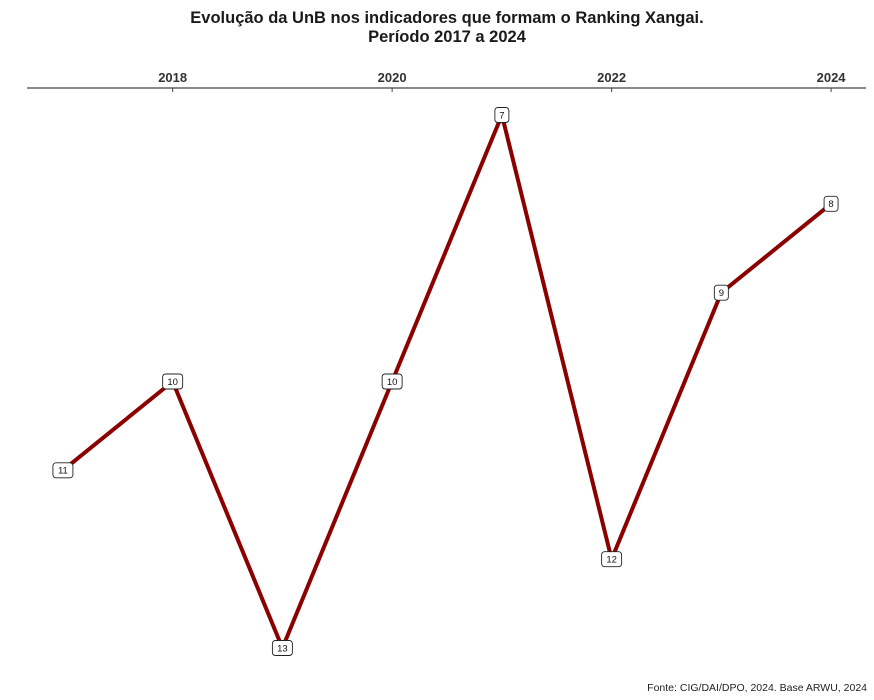 Image resolution: width=874 pixels, height=700 pixels. Describe the element at coordinates (172, 77) in the screenshot. I see `x-tick-label: 2018` at that location.